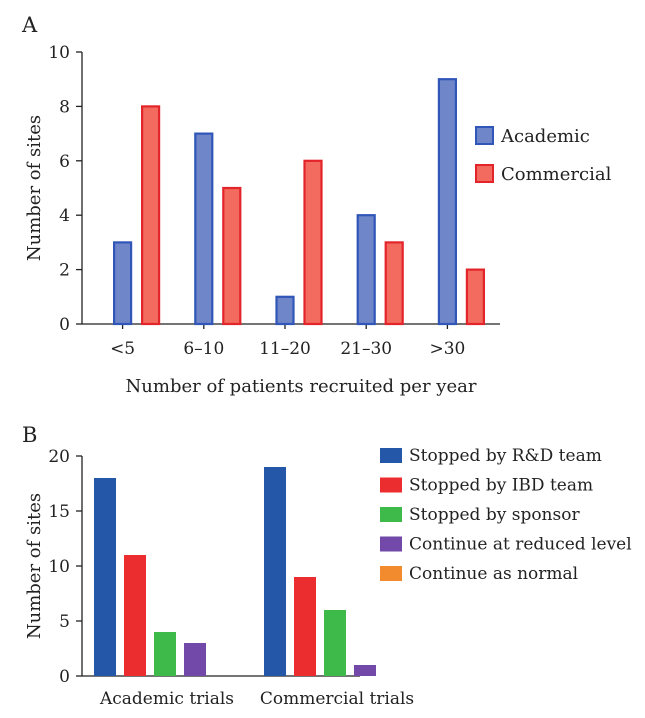 The image size is (645, 718). Describe the element at coordinates (29, 435) in the screenshot. I see `panel-label-b: B` at that location.